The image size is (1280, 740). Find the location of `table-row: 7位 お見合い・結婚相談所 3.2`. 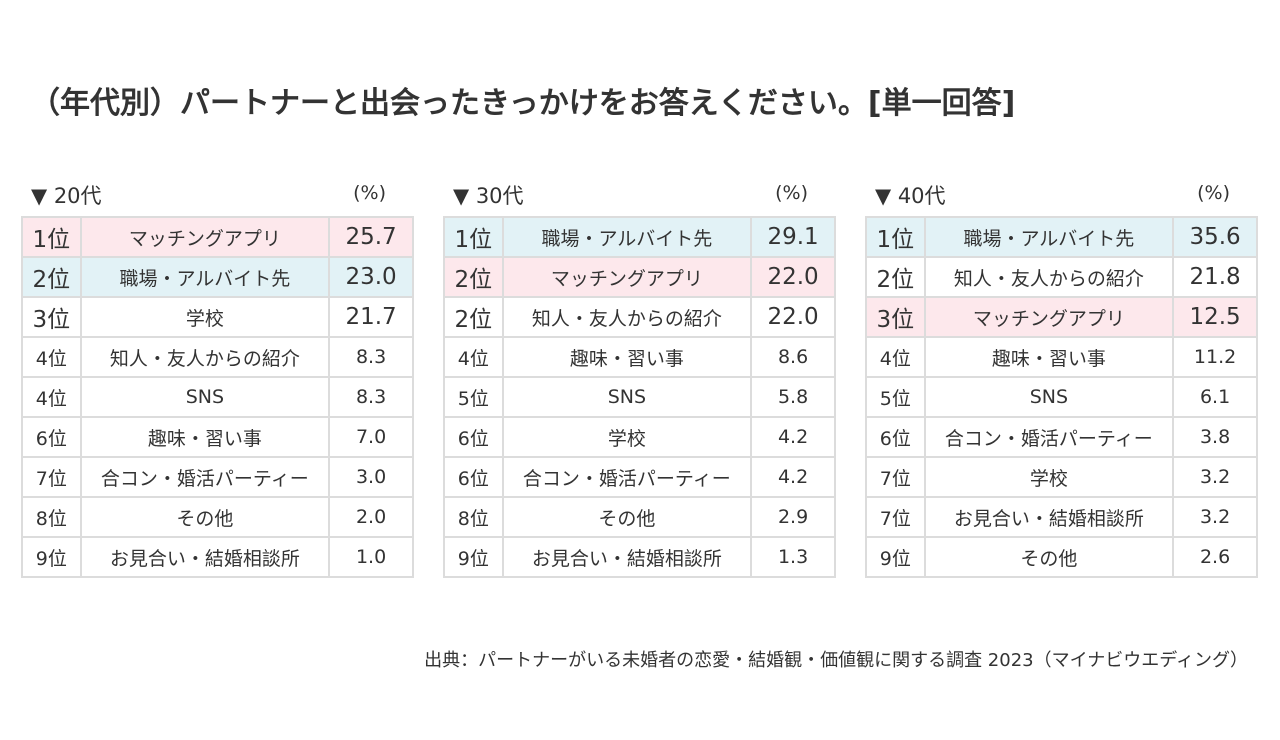

table-row: 7位 お見合い・結婚相談所 3.2 is located at coordinates (1061, 517).